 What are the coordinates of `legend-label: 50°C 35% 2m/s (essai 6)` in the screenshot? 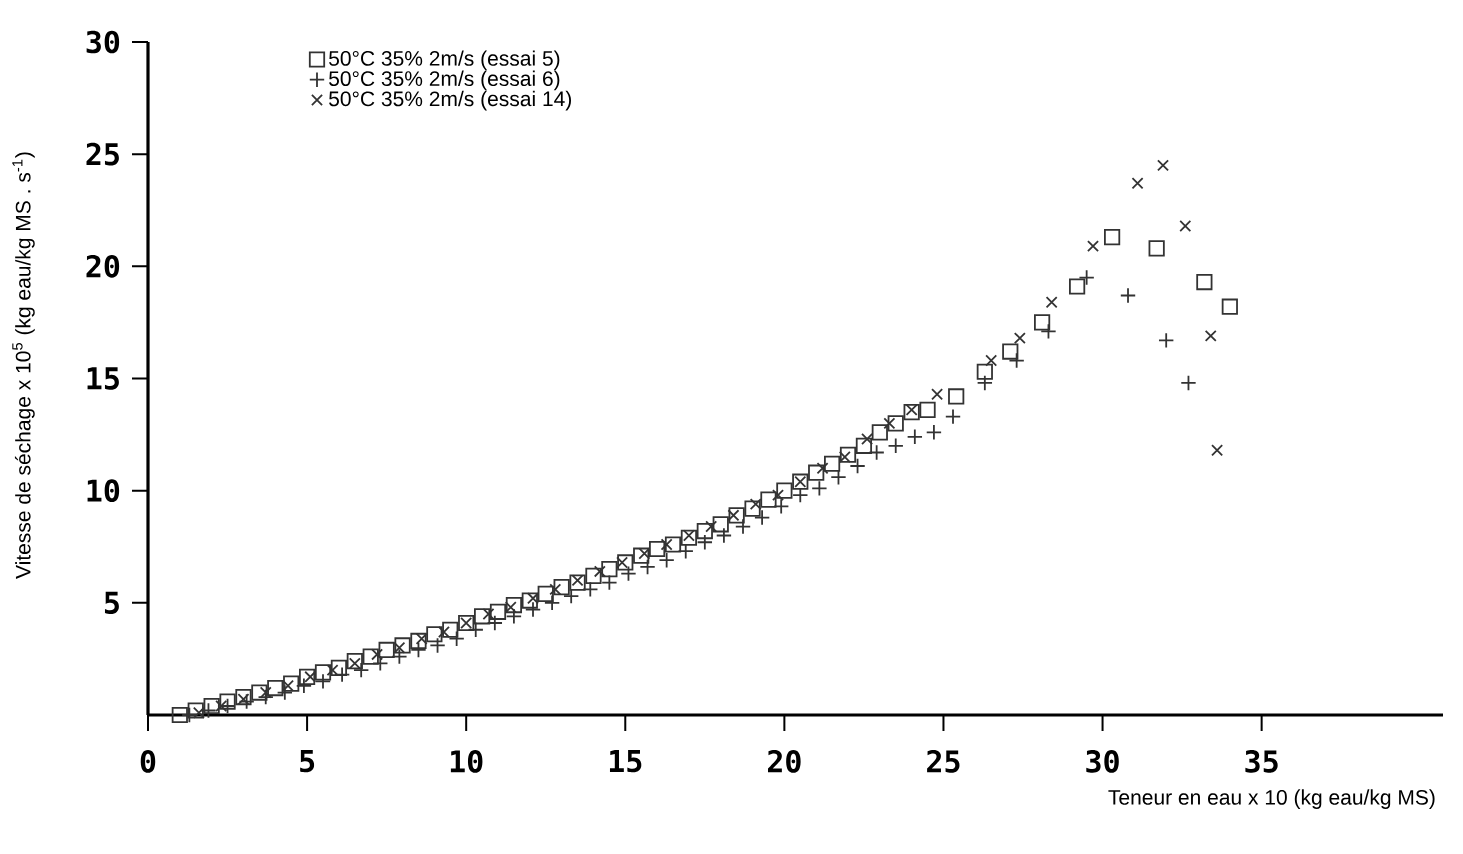 It's located at (444, 80).